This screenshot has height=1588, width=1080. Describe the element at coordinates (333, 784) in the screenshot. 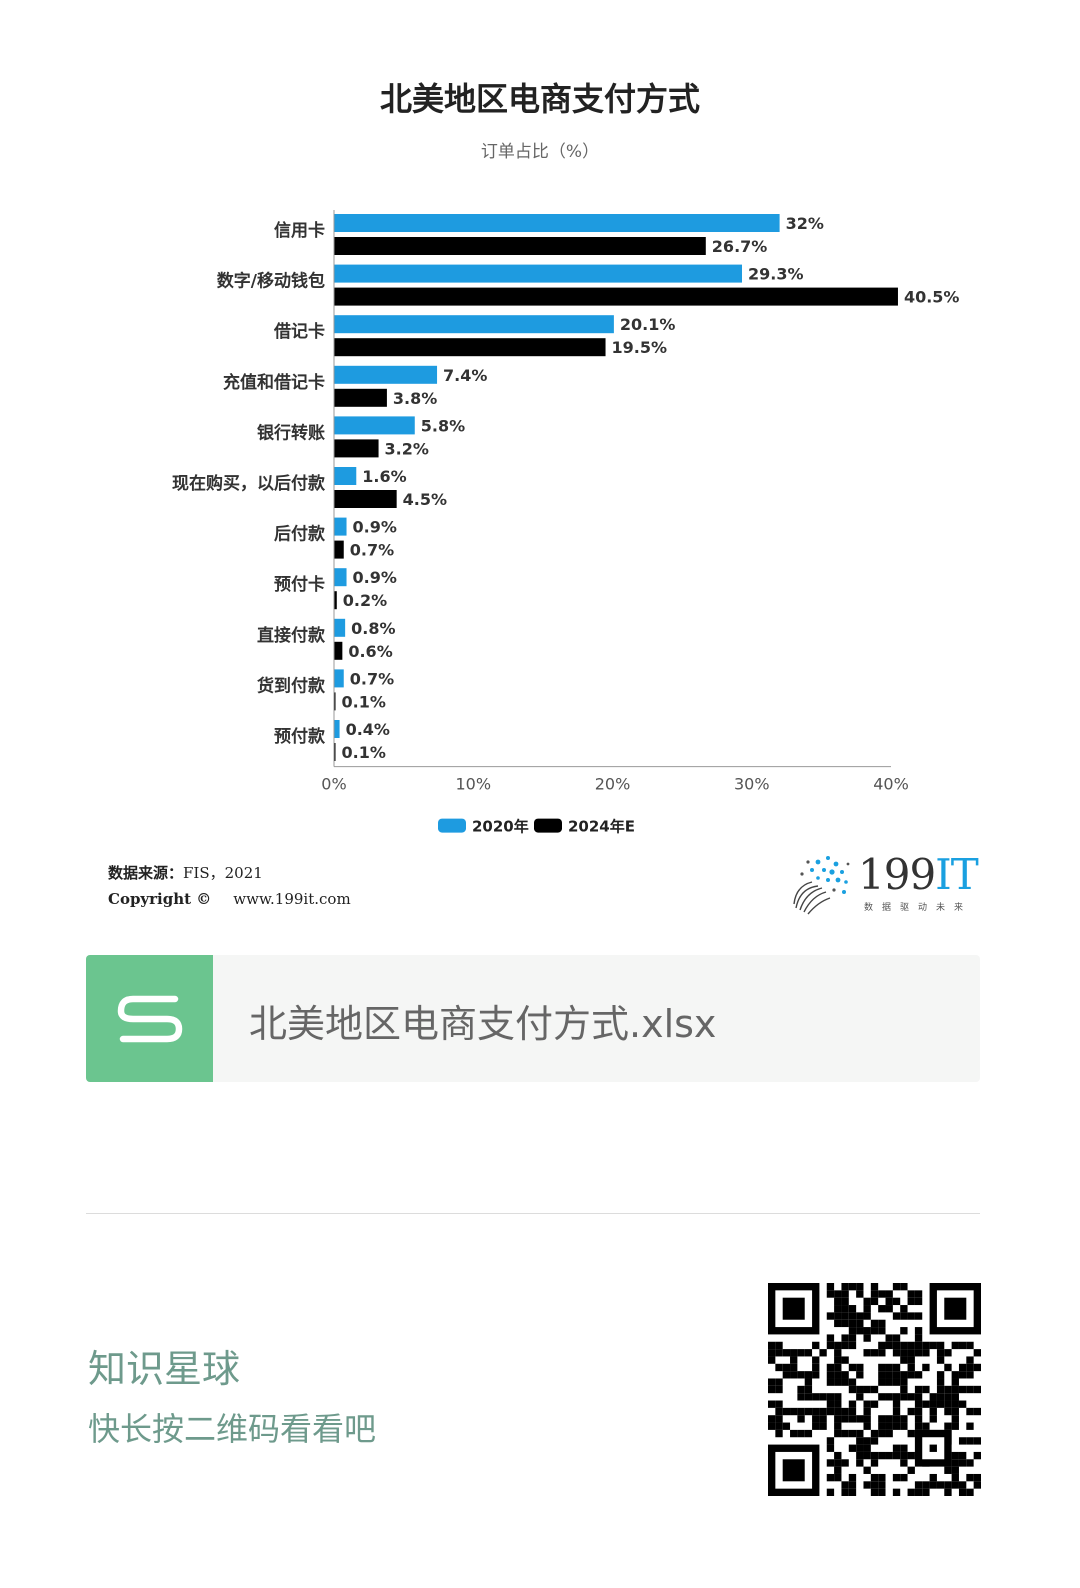

I see `x-tick-label: 0%` at that location.